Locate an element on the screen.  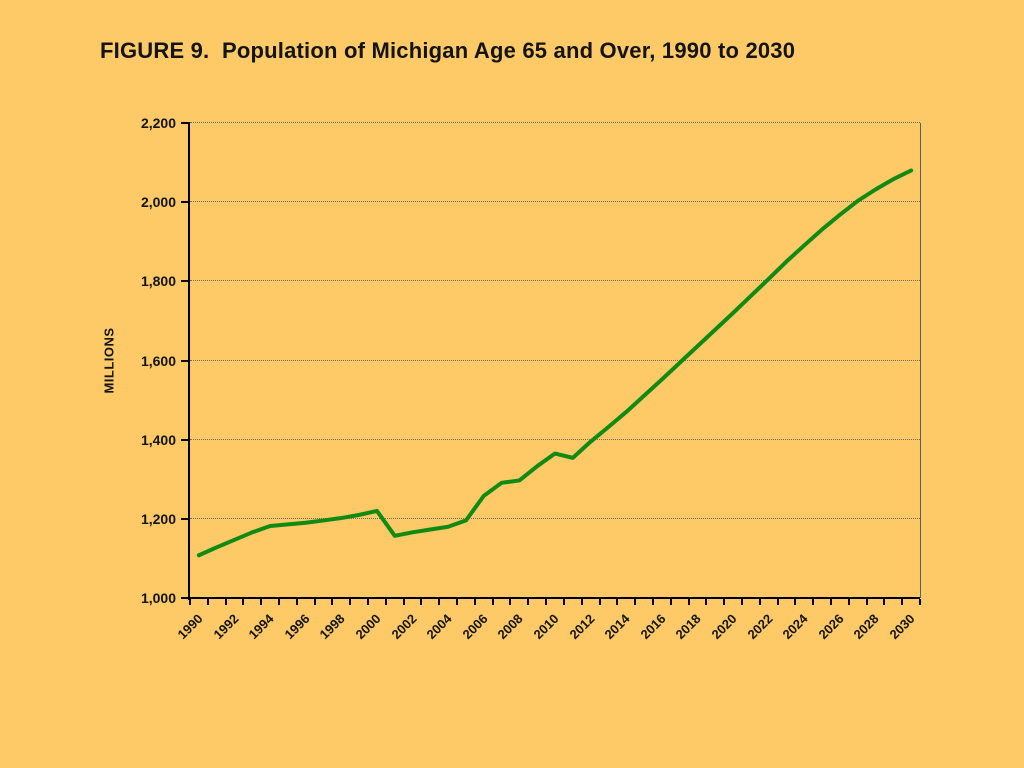
y-axis-tick-label: 1,600 is located at coordinates (158, 360).